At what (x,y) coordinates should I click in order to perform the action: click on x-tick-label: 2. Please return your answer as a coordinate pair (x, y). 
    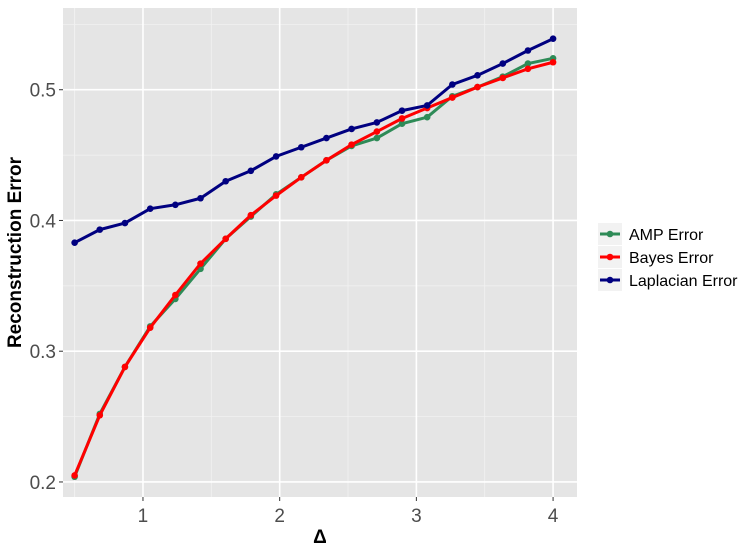
    Looking at the image, I should click on (279, 516).